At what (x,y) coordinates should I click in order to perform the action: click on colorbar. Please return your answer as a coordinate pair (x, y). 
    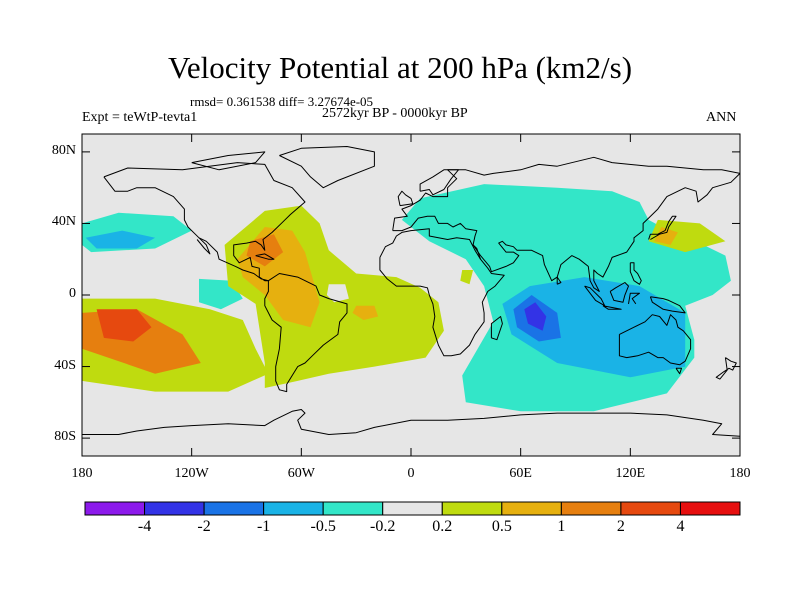
    Looking at the image, I should click on (412, 508).